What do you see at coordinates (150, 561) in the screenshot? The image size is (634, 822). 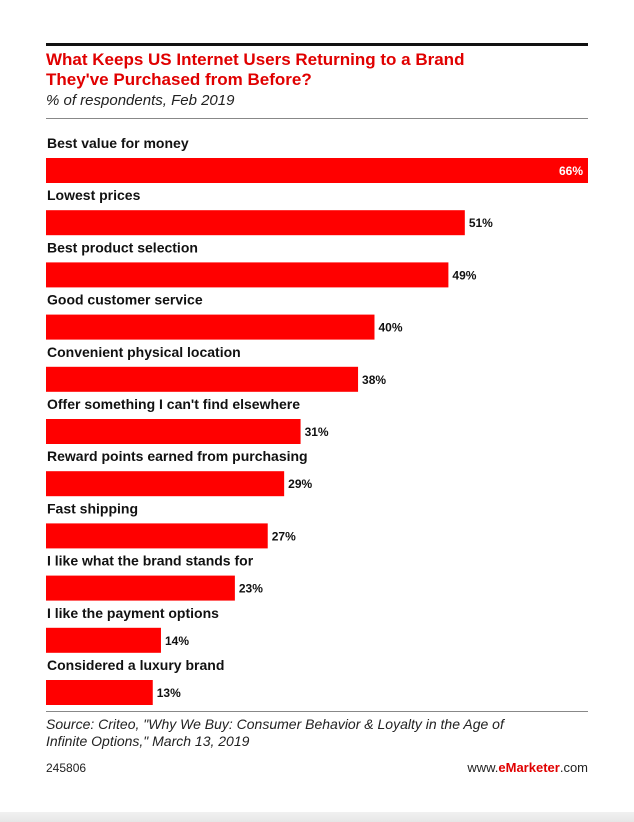 I see `category-label: I like what the brand stands for` at bounding box center [150, 561].